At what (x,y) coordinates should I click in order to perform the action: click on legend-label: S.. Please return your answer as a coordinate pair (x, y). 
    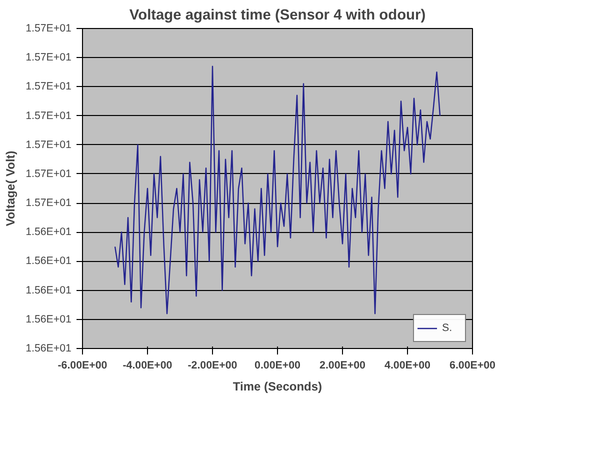
    Looking at the image, I should click on (448, 328).